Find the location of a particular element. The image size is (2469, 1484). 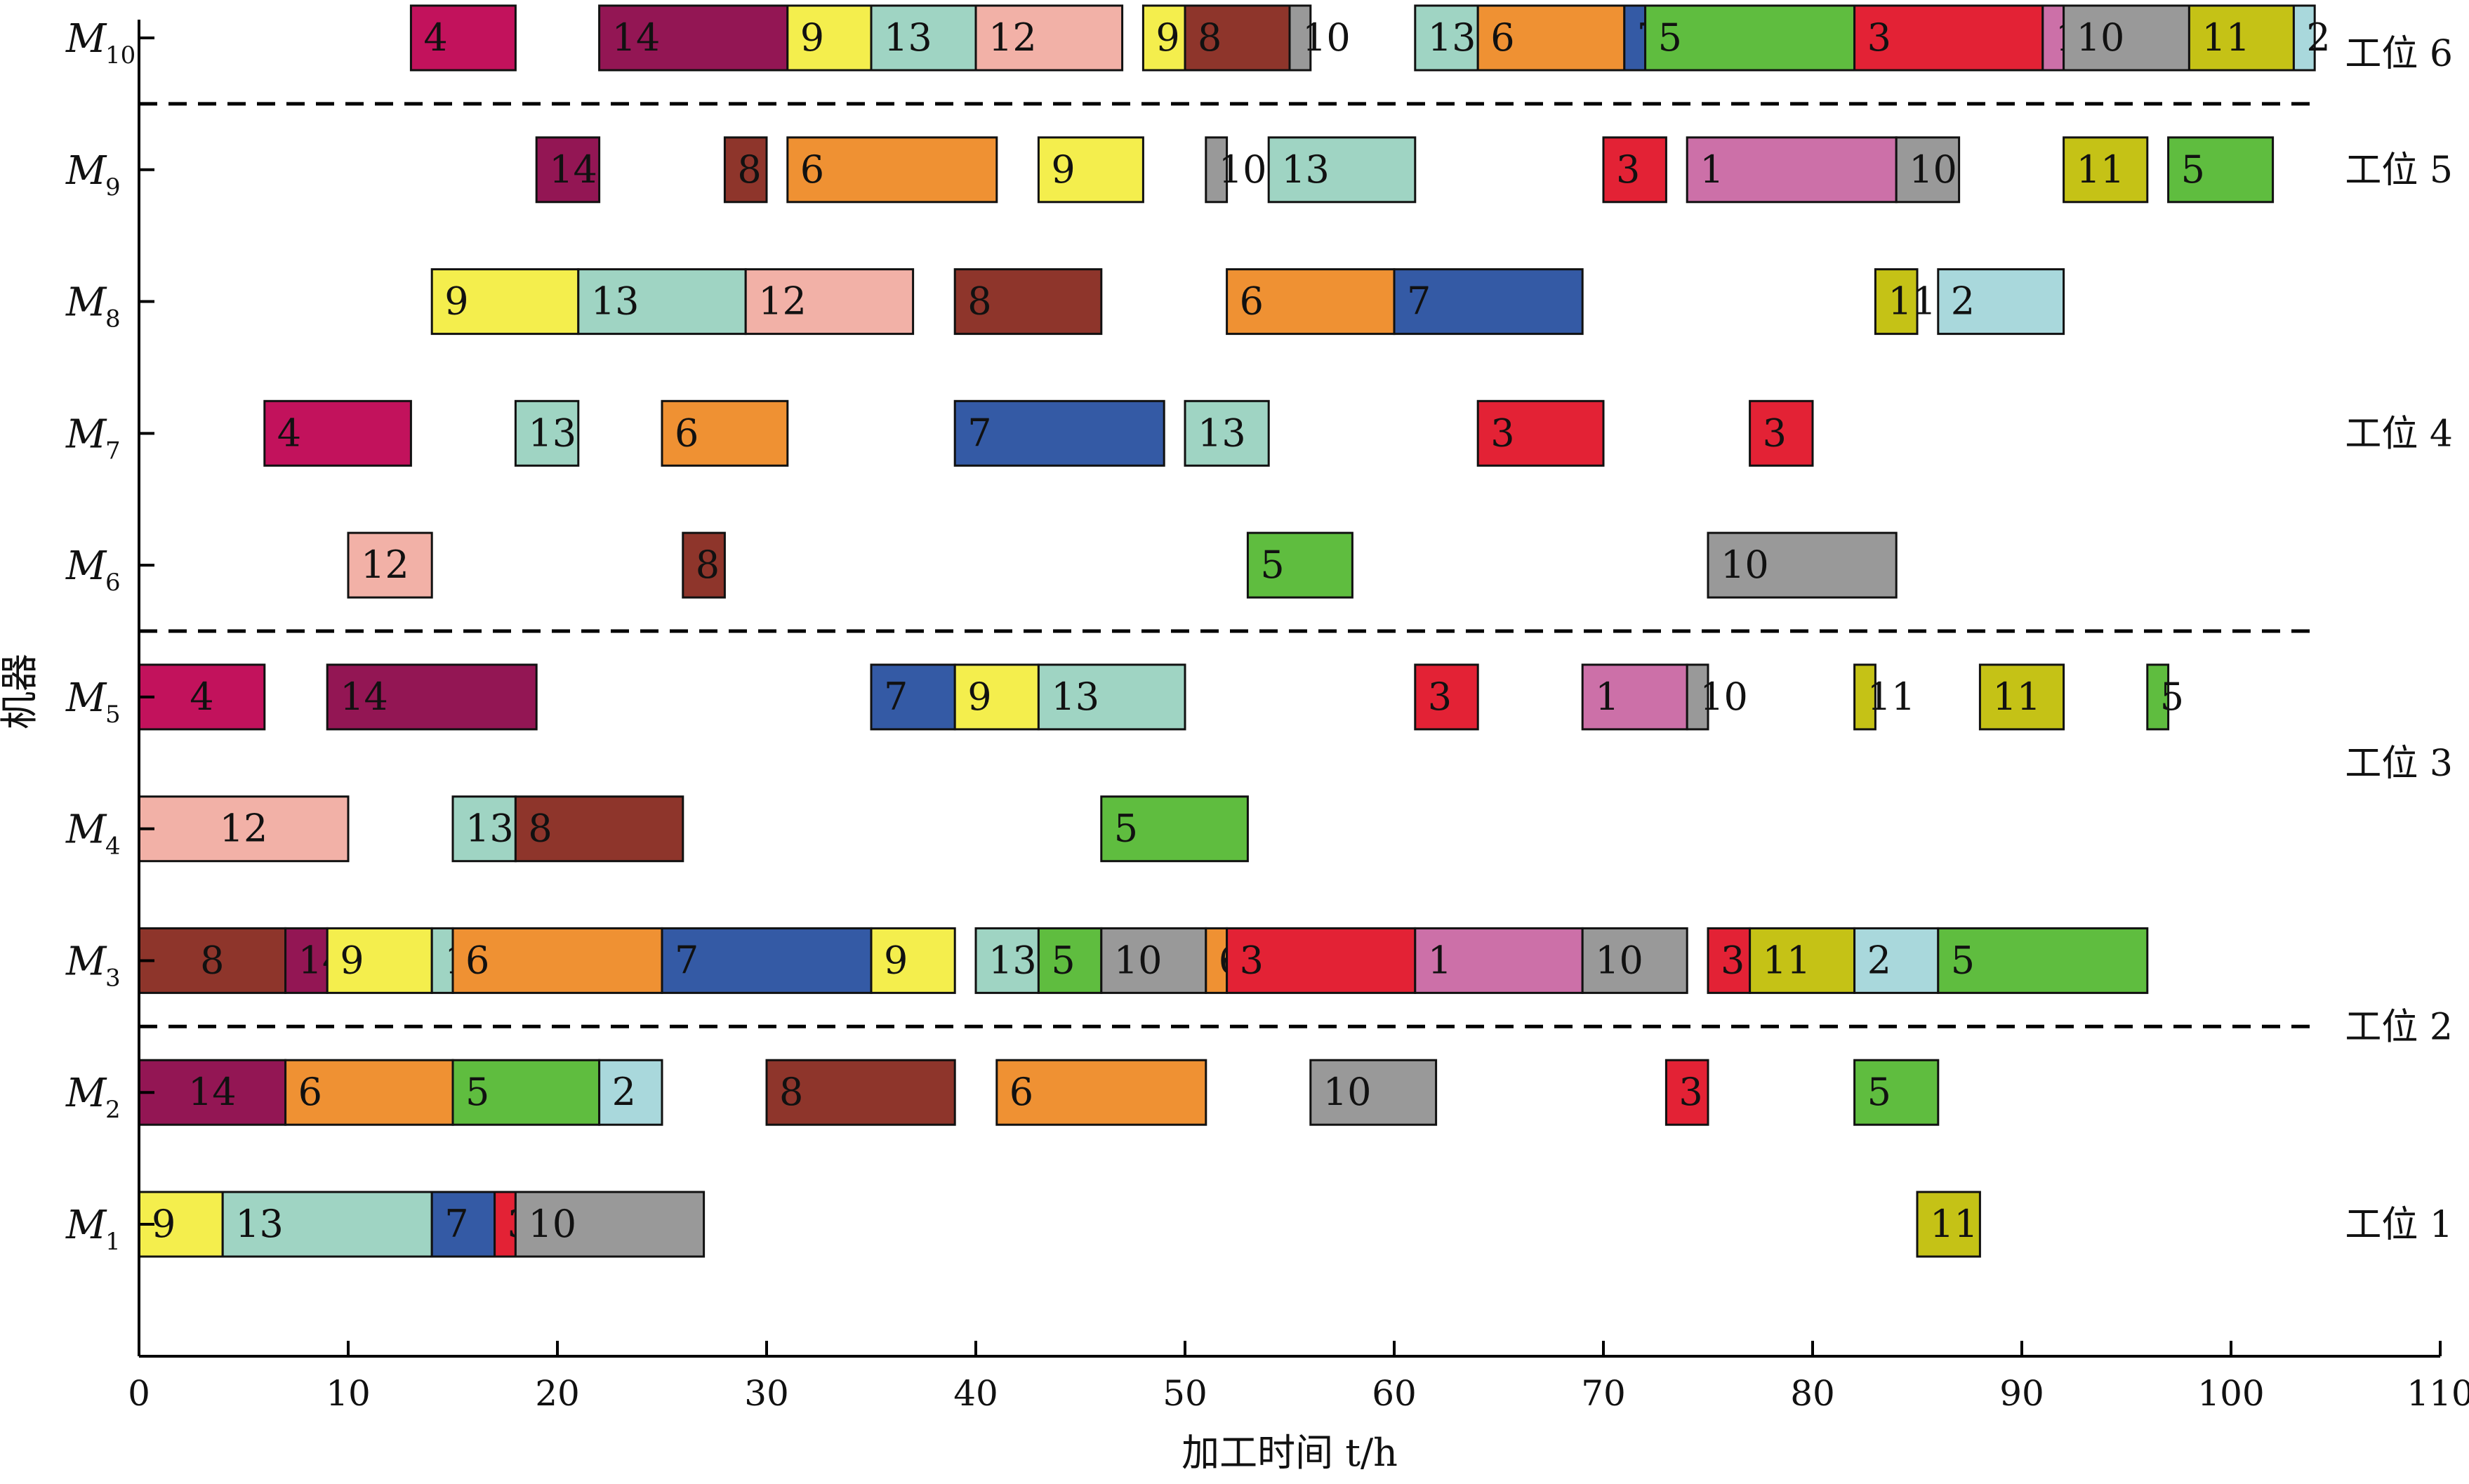

x-ticks: 0 10 20 30 40 50 60 70 80 90 100 110 is located at coordinates (1299, 1377).